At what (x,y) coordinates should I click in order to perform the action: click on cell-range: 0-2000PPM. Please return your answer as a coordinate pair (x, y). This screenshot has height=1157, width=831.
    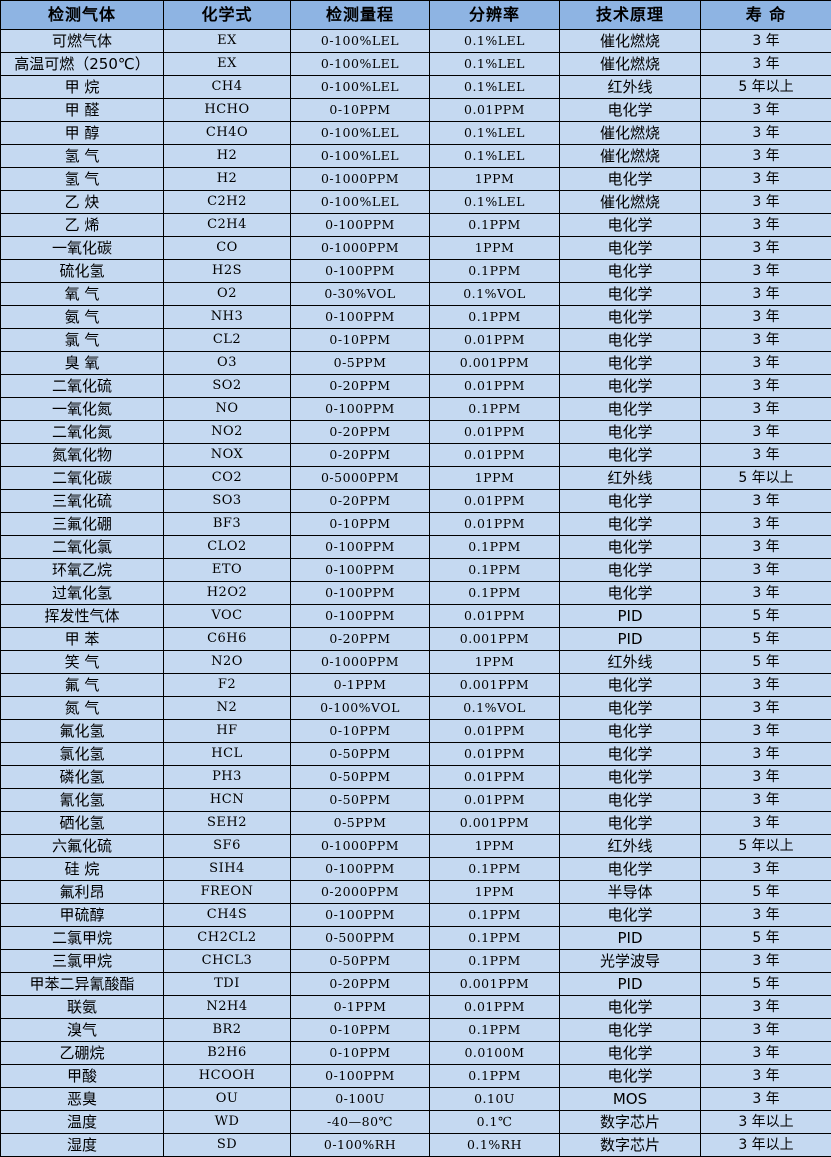
    Looking at the image, I should click on (360, 892).